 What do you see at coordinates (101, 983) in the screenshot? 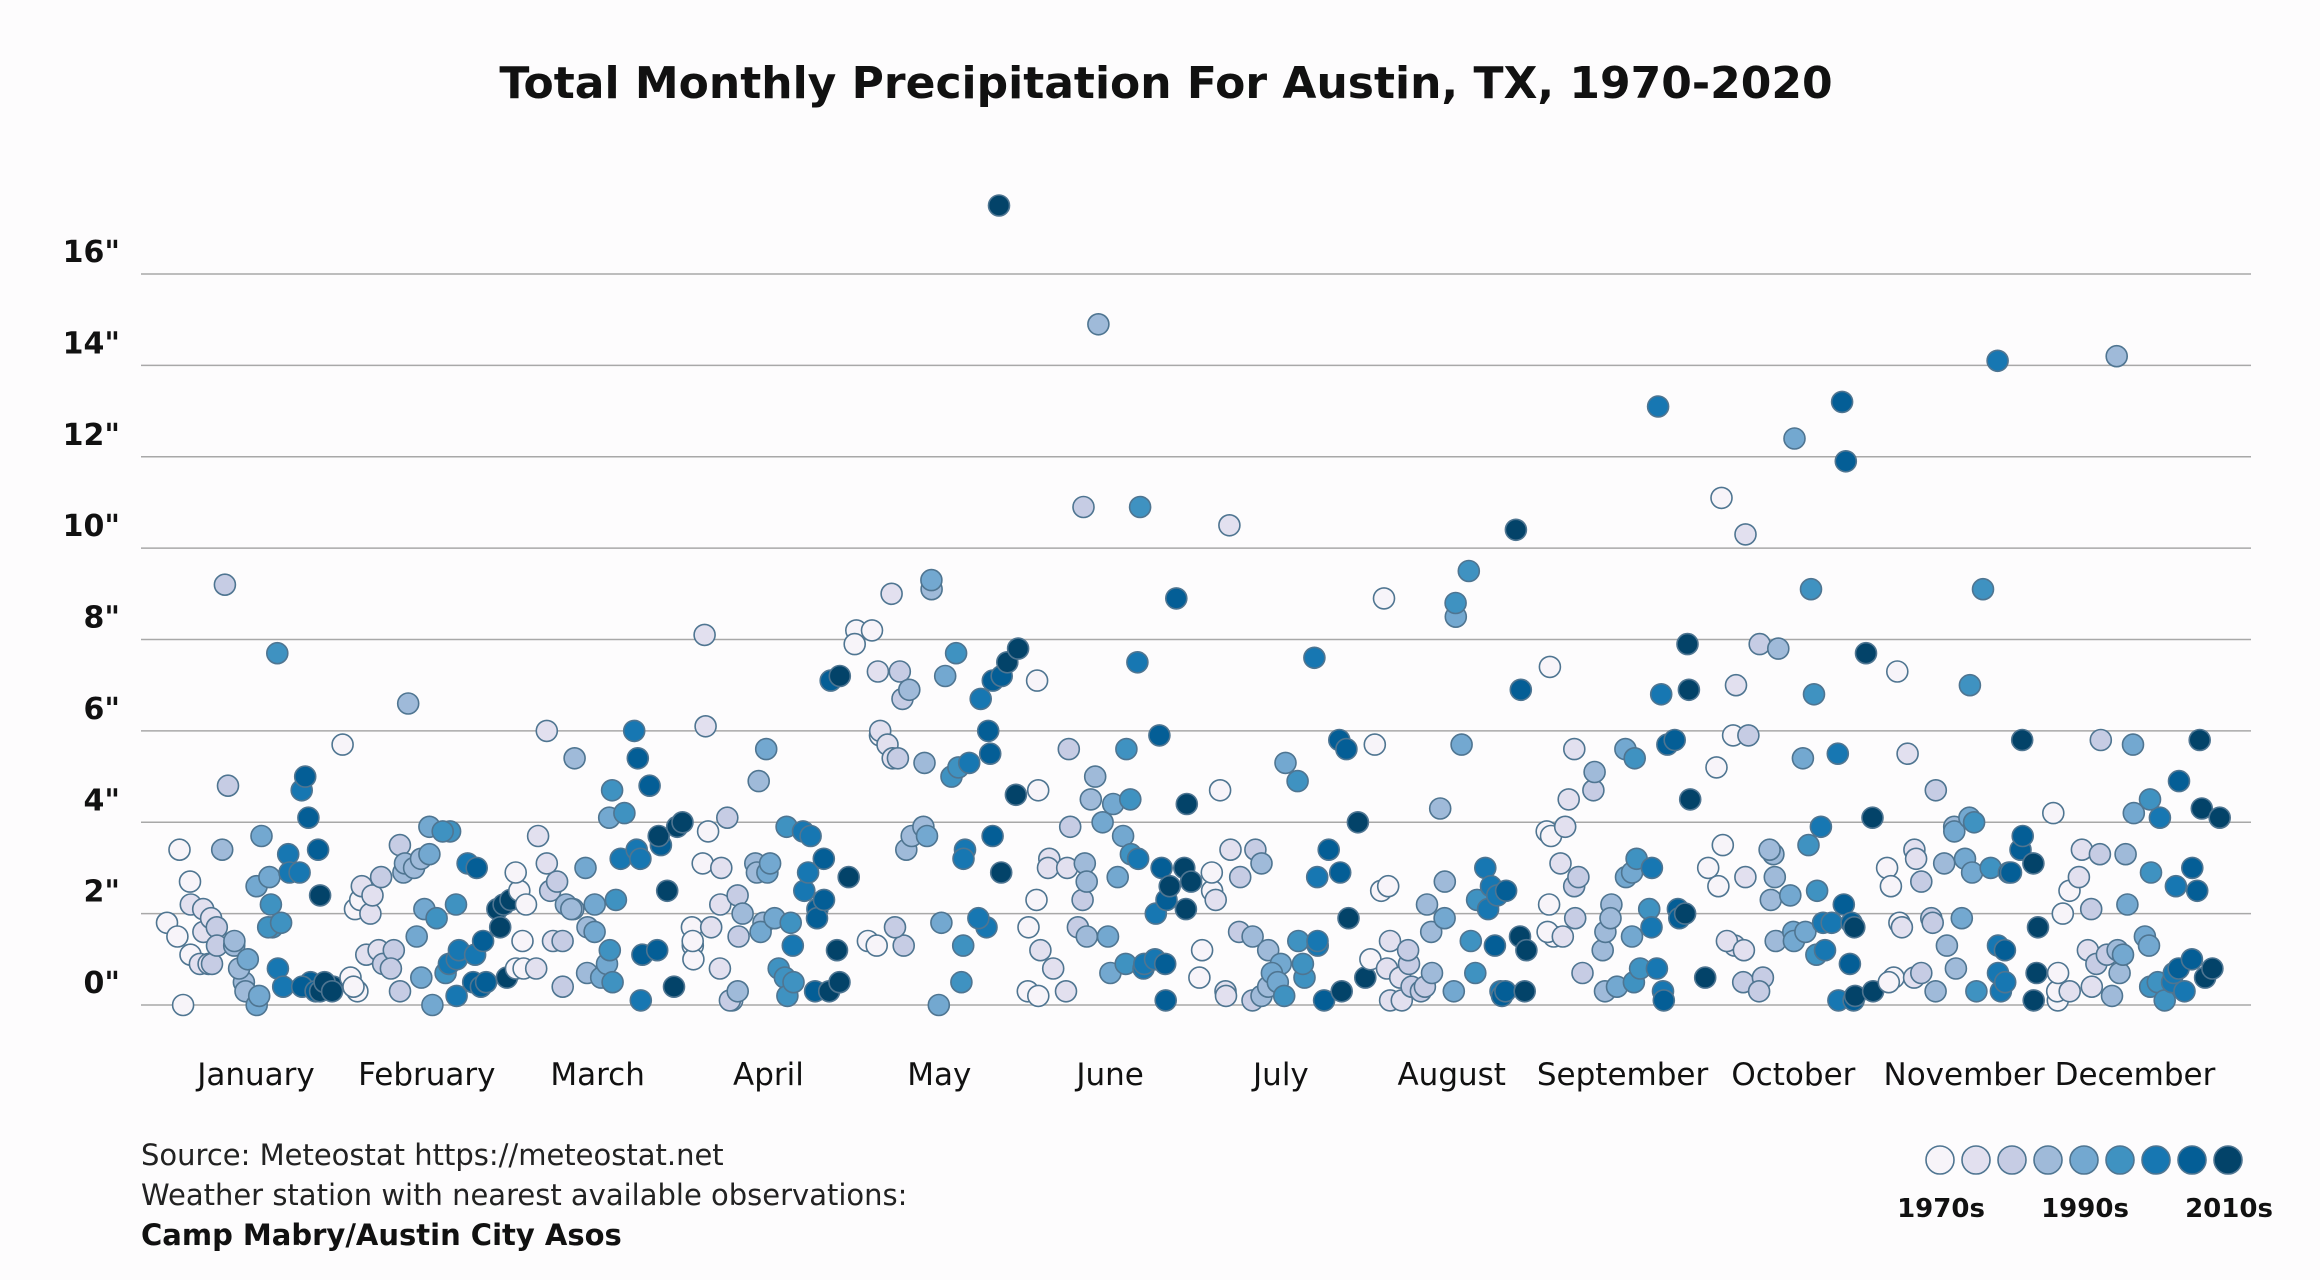
I see `y-tick-label: 0"` at bounding box center [101, 983].